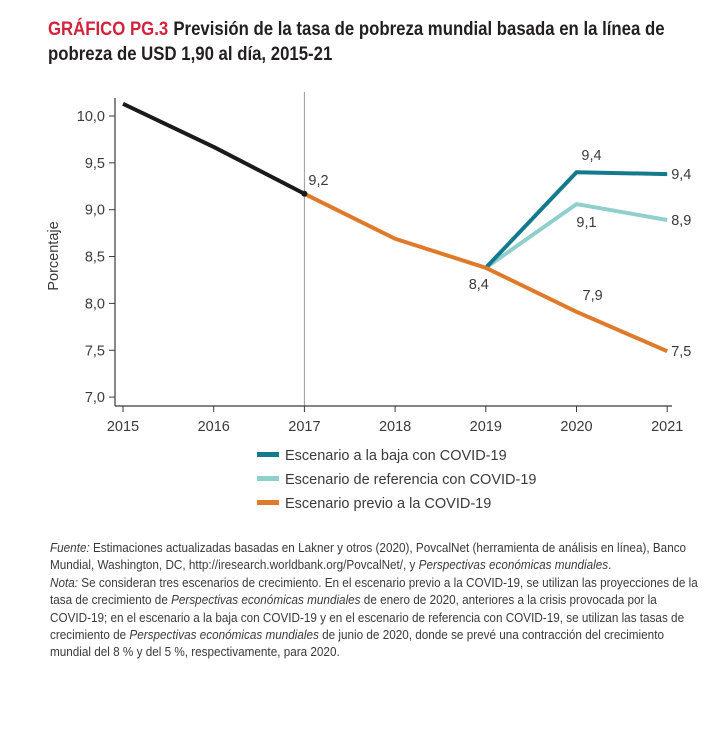 The height and width of the screenshot is (738, 715). Describe the element at coordinates (95, 211) in the screenshot. I see `y-tick-label: 9,0` at that location.